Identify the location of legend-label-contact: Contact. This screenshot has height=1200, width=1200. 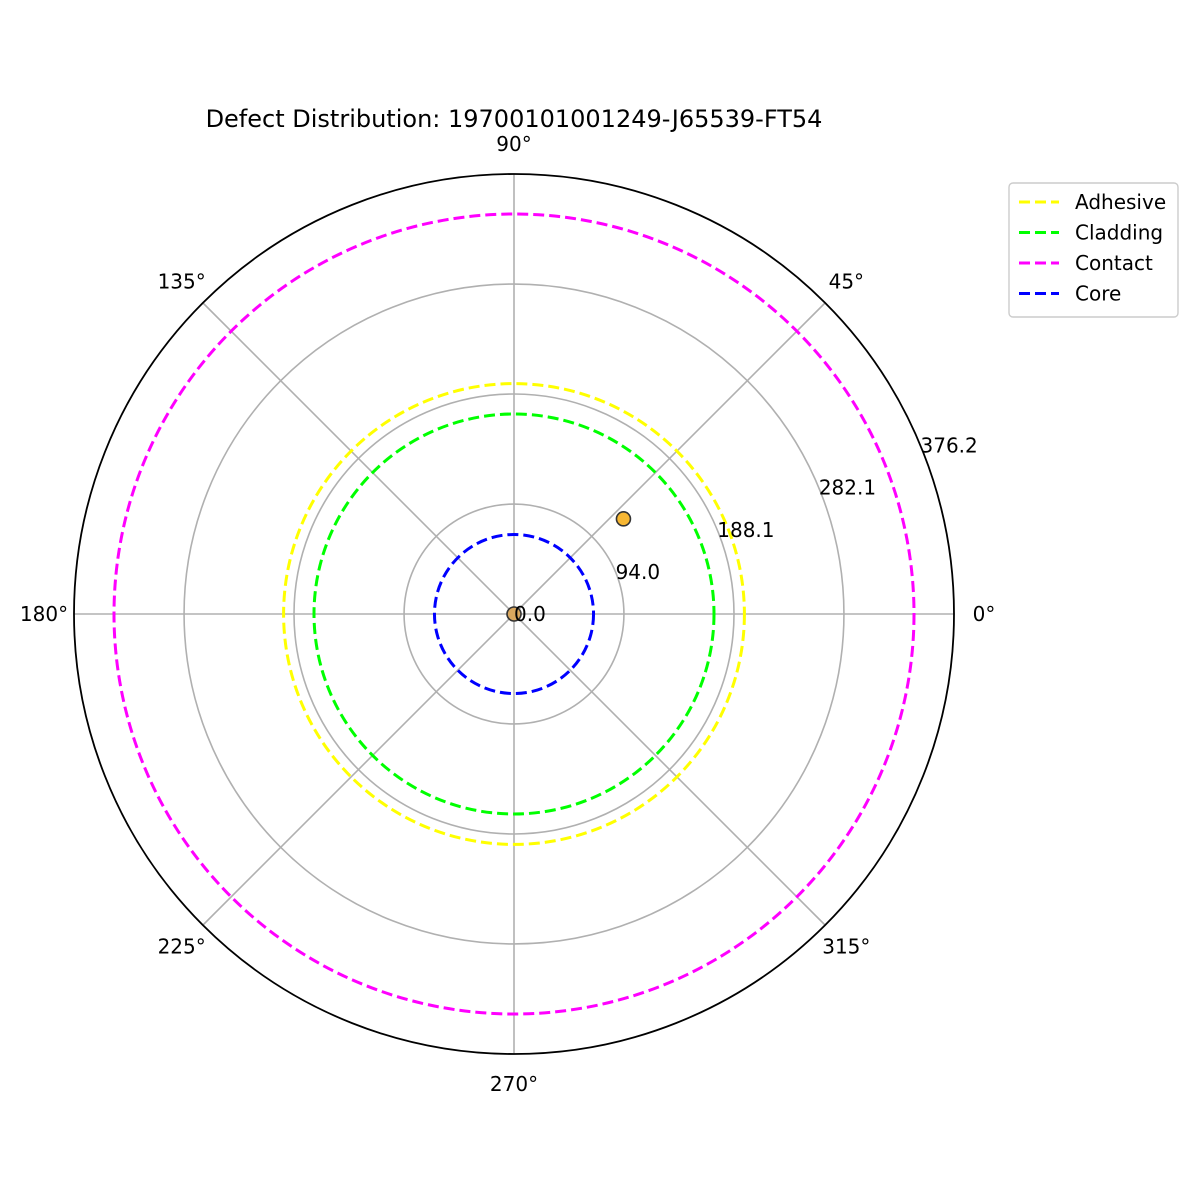
(1114, 263).